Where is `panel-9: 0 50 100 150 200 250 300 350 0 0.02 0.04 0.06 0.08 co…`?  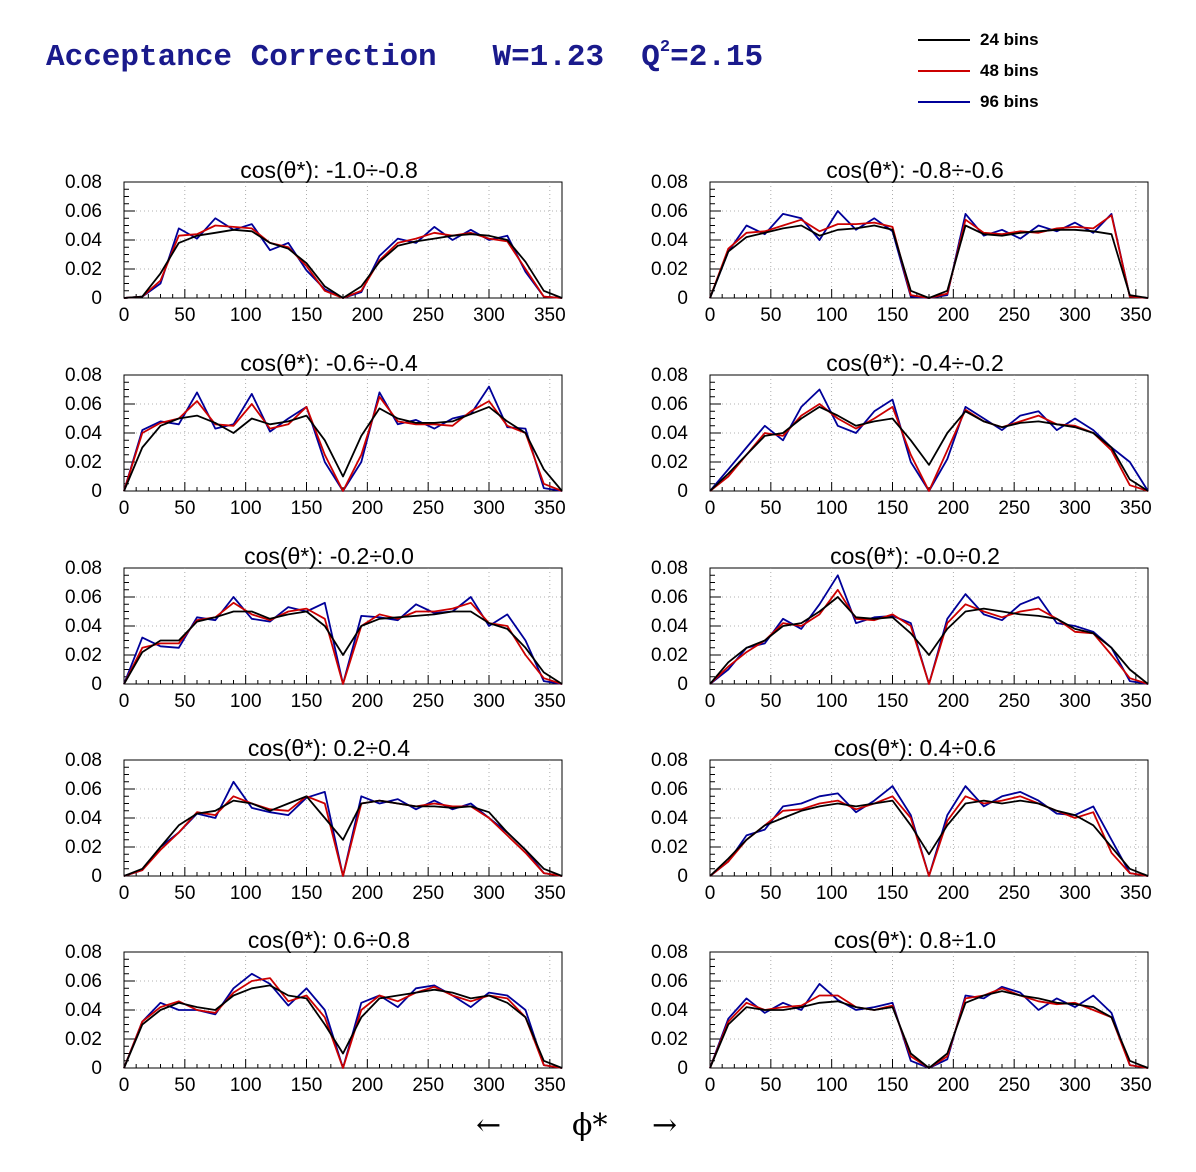 panel-9: 0 50 100 150 200 250 300 350 0 0.02 0.04 0.06 0.08 co… is located at coordinates (315, 1011).